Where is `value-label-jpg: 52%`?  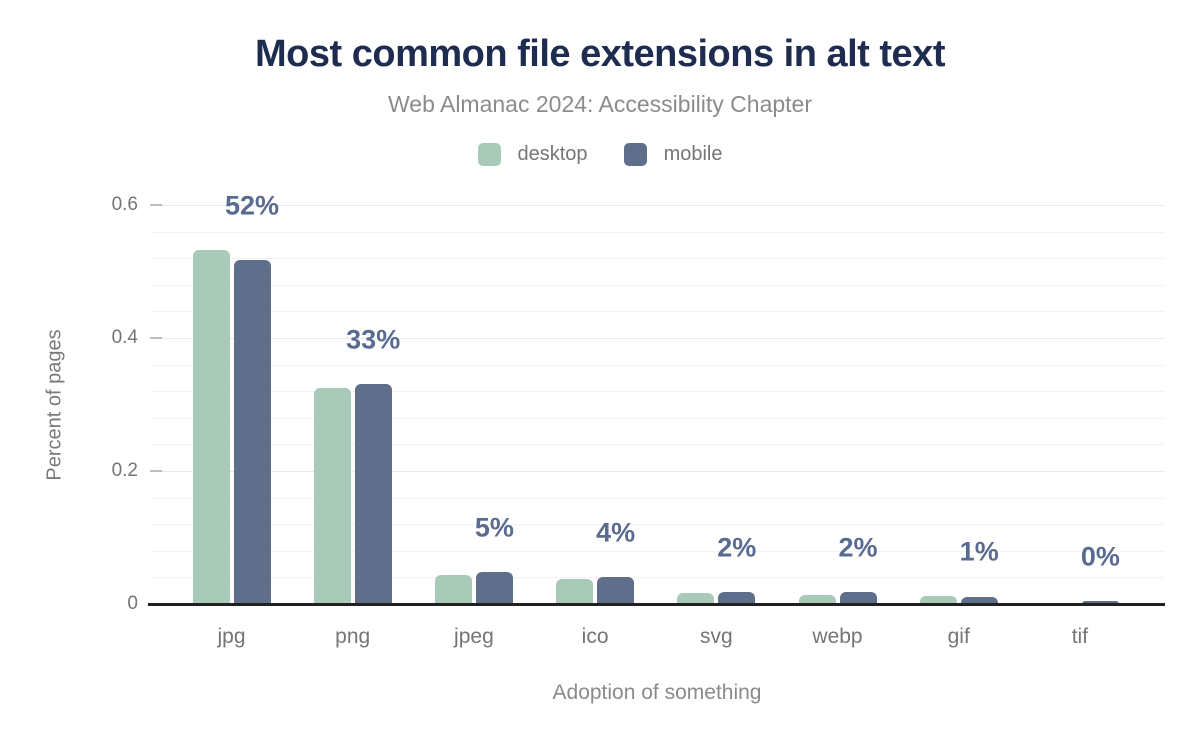
value-label-jpg: 52% is located at coordinates (252, 205).